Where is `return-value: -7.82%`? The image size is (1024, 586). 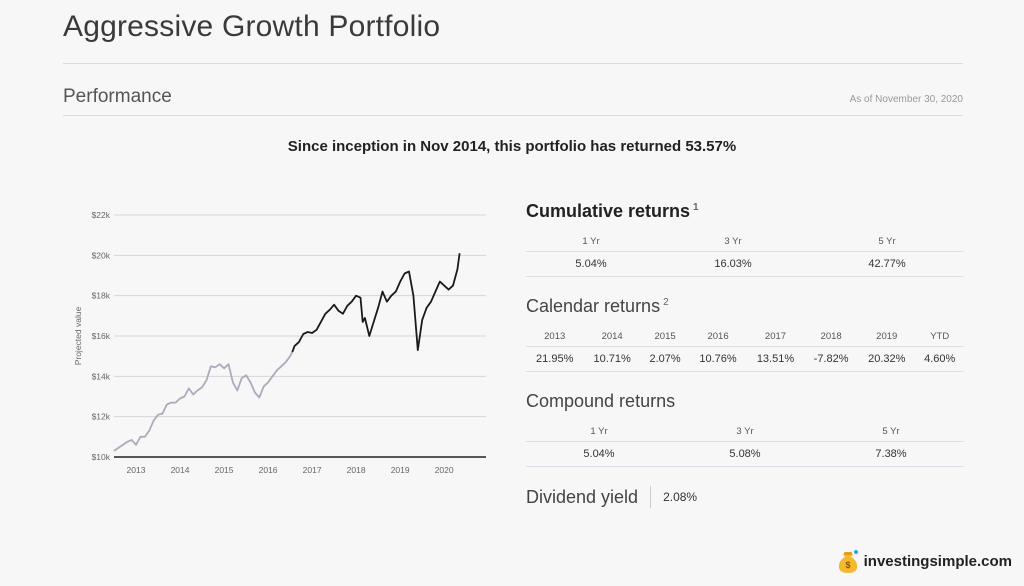
return-value: -7.82% is located at coordinates (831, 359).